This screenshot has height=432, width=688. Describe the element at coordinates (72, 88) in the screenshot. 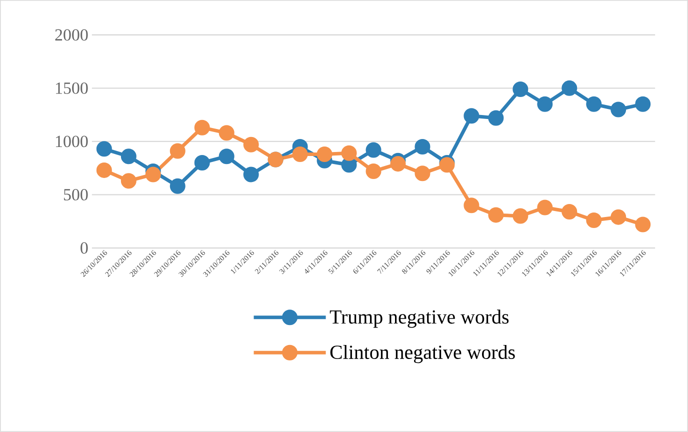

I see `y-tick-label: 1500` at that location.